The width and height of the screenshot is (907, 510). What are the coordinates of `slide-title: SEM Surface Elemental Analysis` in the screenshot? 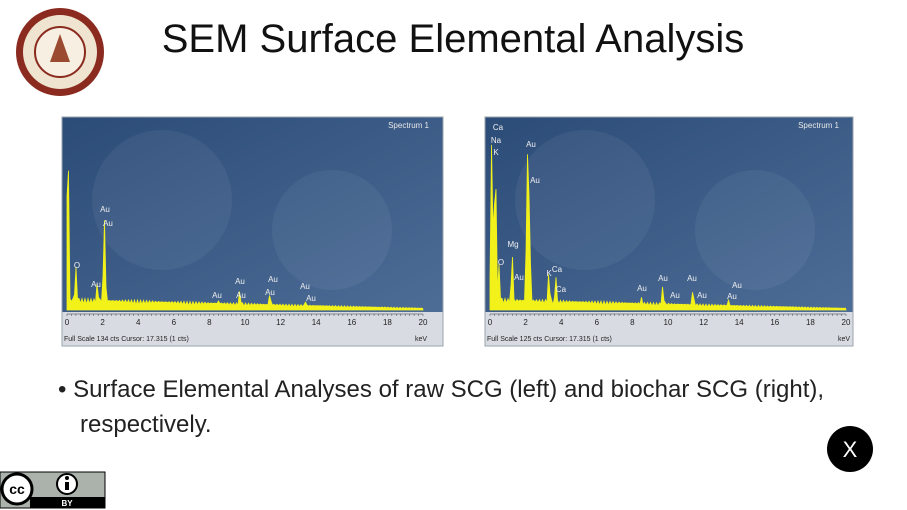 It's located at (453, 39).